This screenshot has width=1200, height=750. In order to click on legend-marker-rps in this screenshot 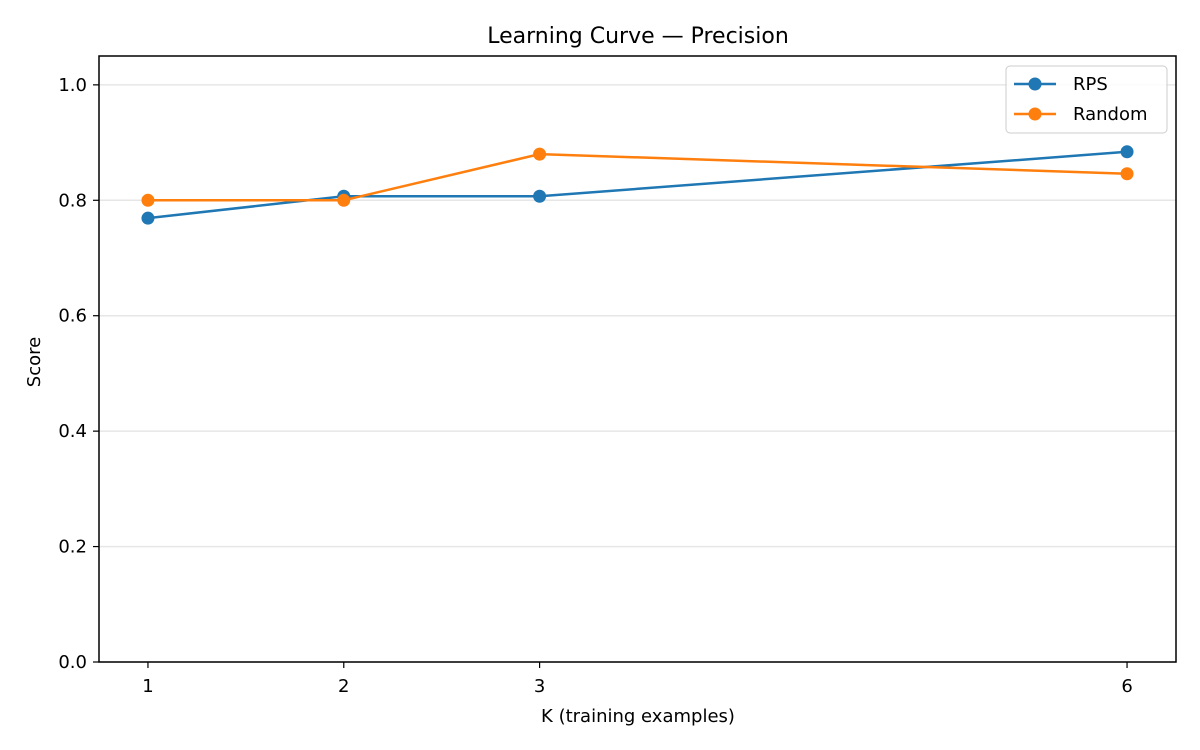, I will do `click(1035, 84)`.